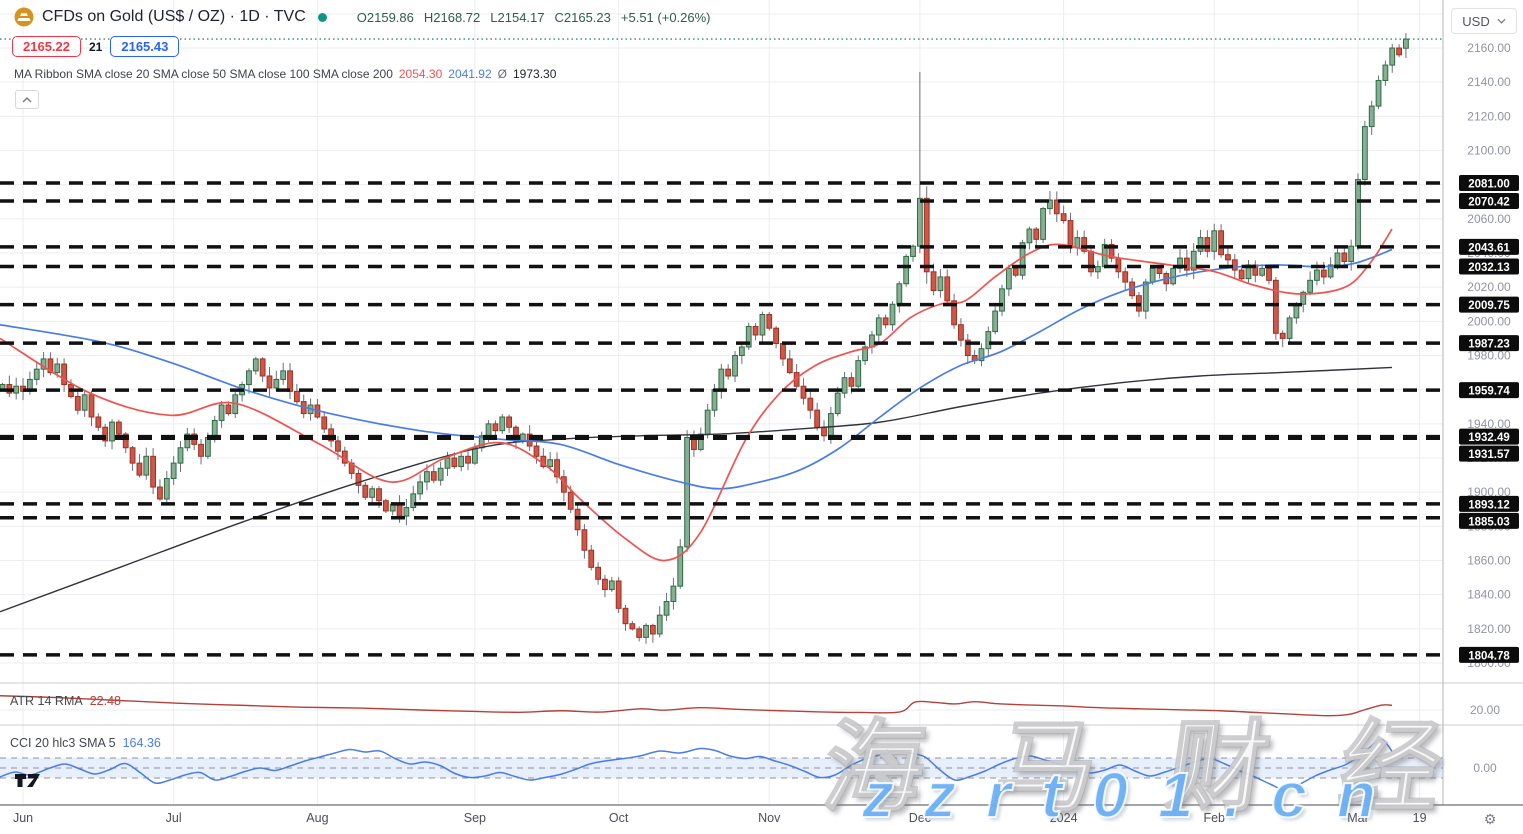 This screenshot has height=834, width=1523. Describe the element at coordinates (1064, 818) in the screenshot. I see `svg-text: 2024` at that location.